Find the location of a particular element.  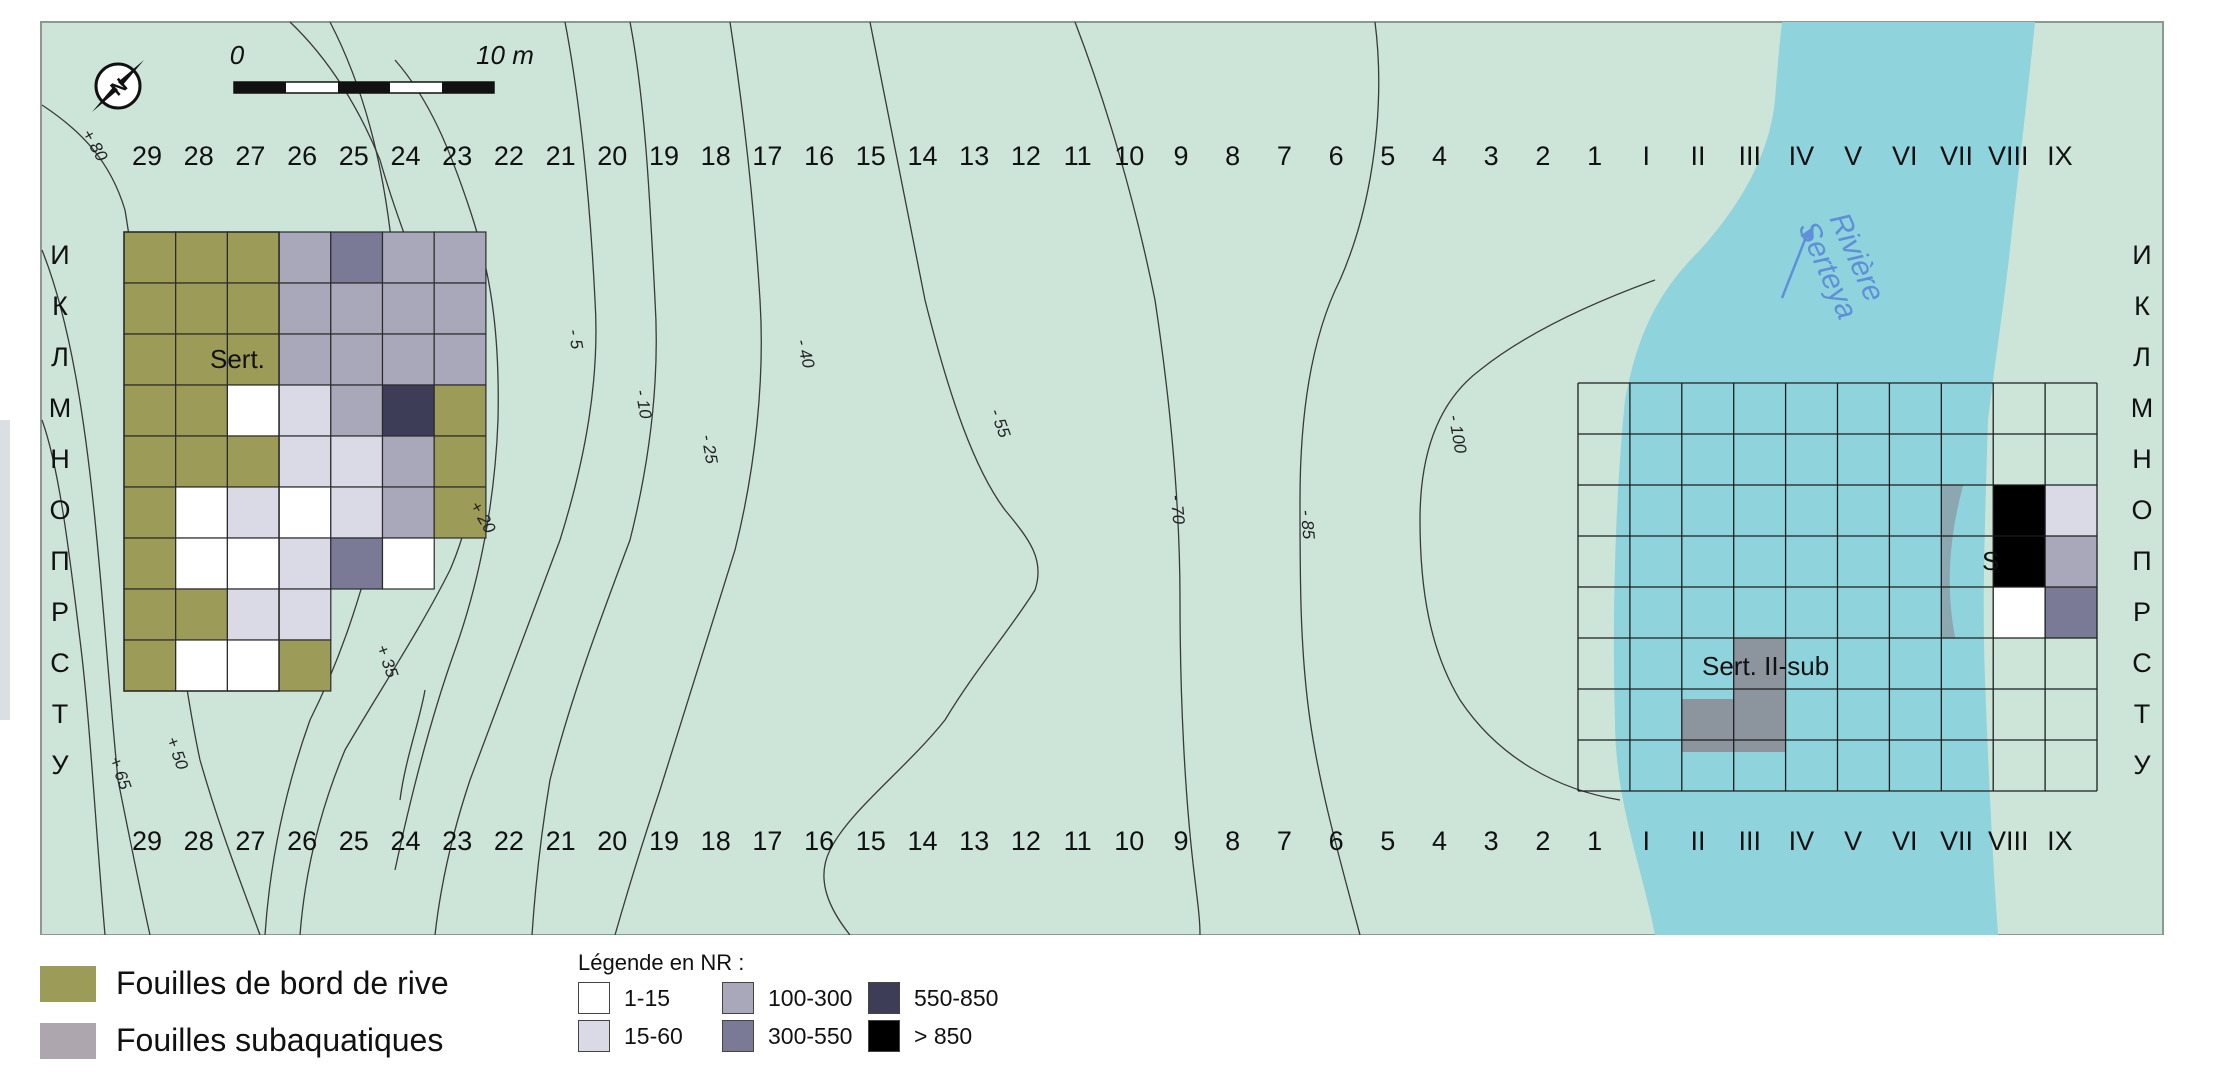

grid-row-label: У is located at coordinates (60, 765).